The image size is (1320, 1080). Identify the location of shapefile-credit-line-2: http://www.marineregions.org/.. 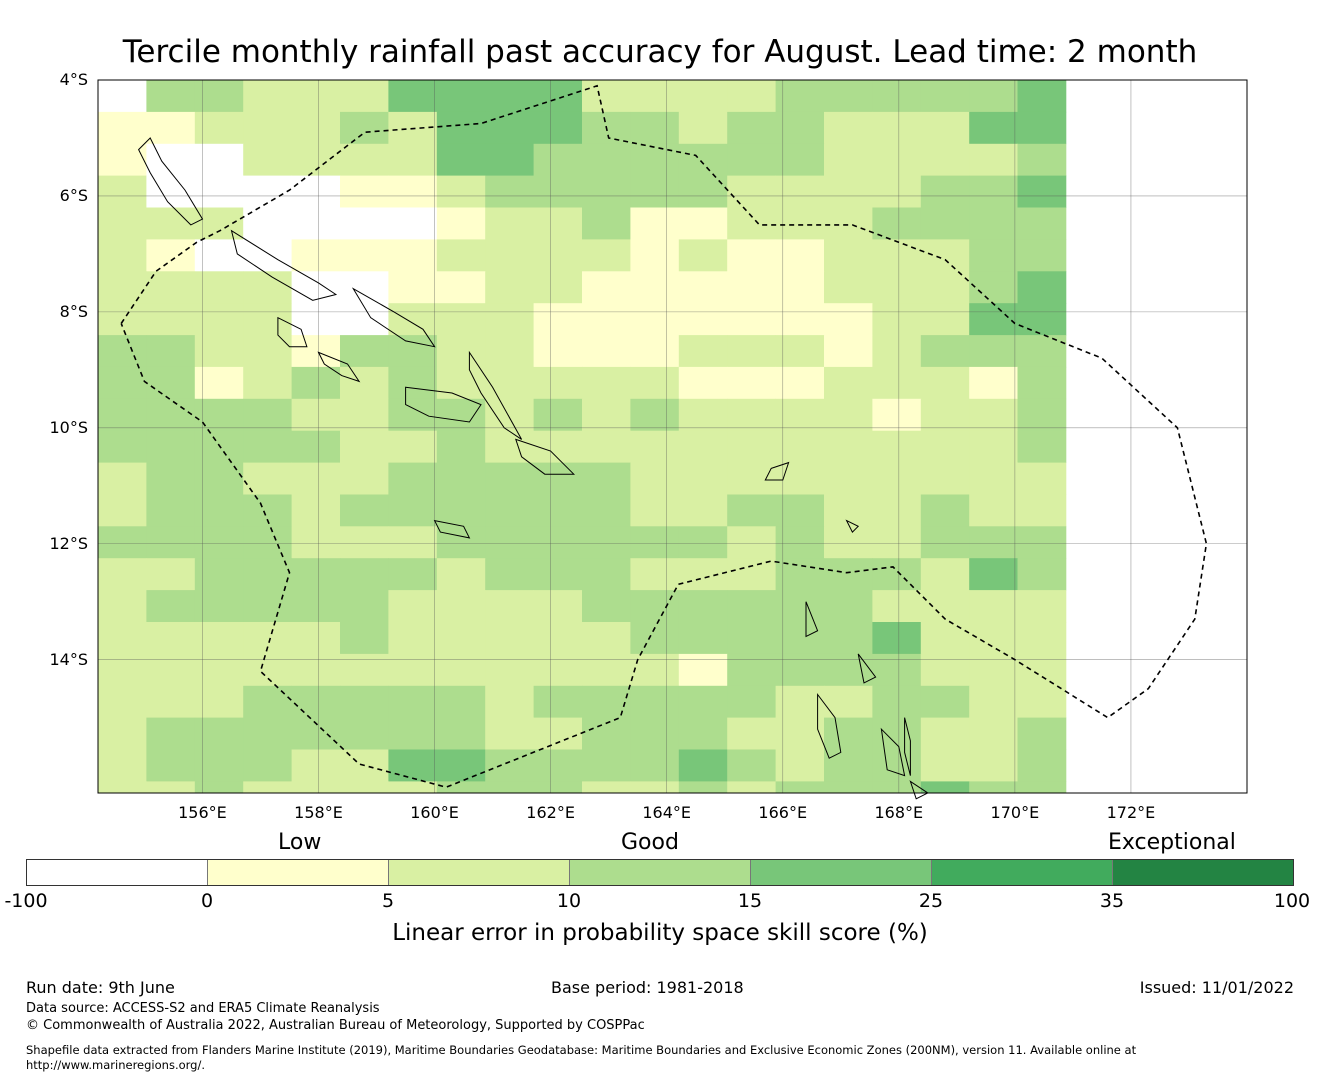
(115, 1065).